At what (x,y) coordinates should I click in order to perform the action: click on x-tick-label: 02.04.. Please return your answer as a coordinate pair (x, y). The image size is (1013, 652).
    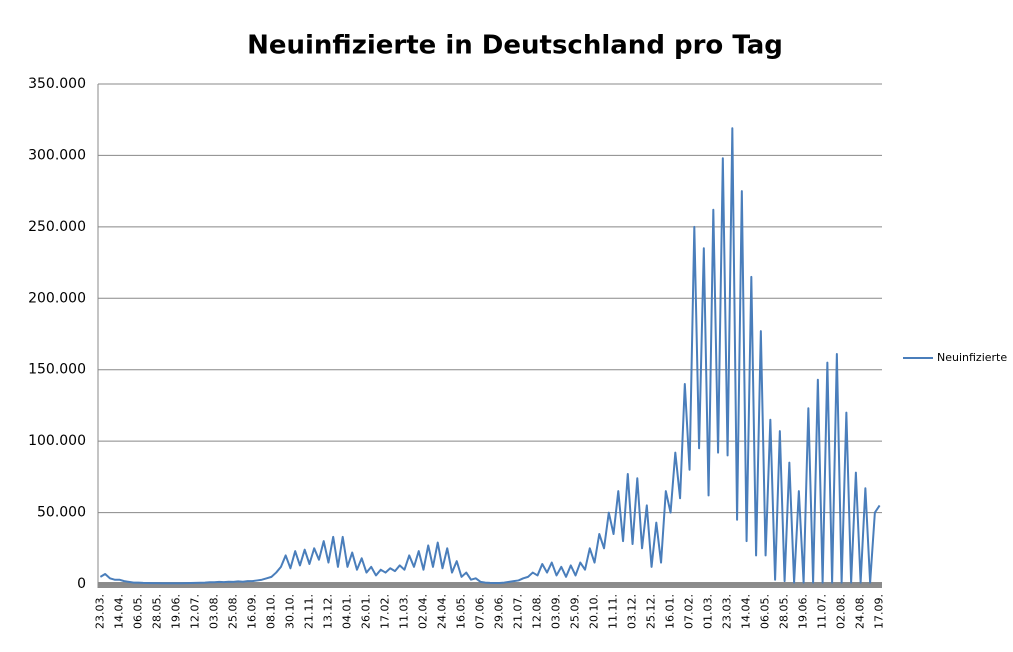
    Looking at the image, I should click on (422, 611).